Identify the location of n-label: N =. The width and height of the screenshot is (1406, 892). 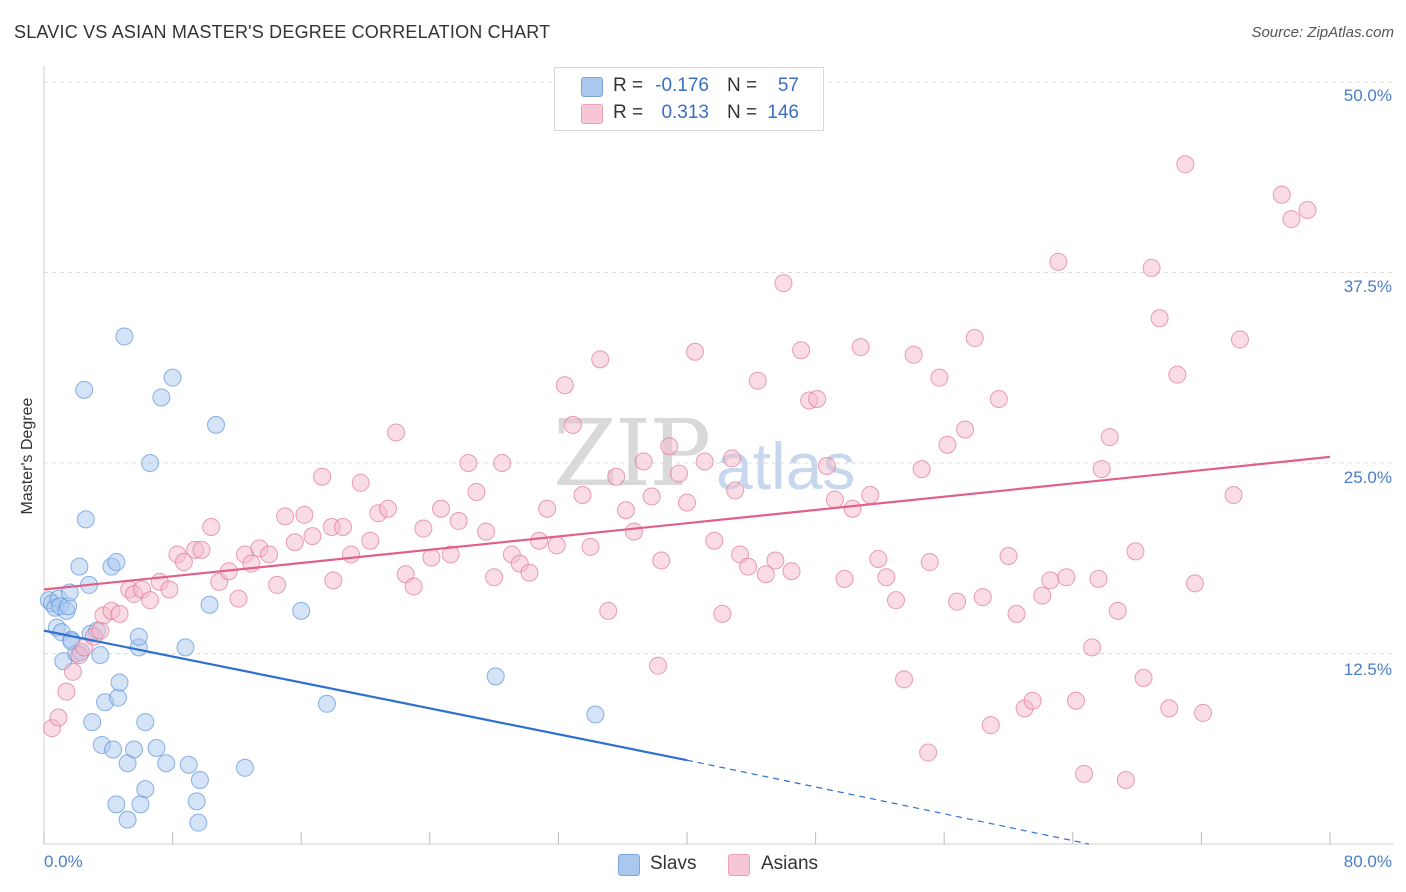
(742, 112).